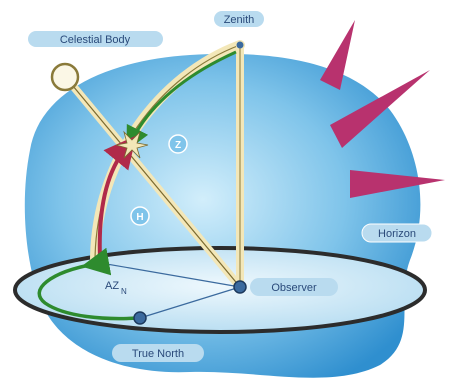 This screenshot has height=385, width=451. I want to click on zenith-label: Zenith, so click(239, 20).